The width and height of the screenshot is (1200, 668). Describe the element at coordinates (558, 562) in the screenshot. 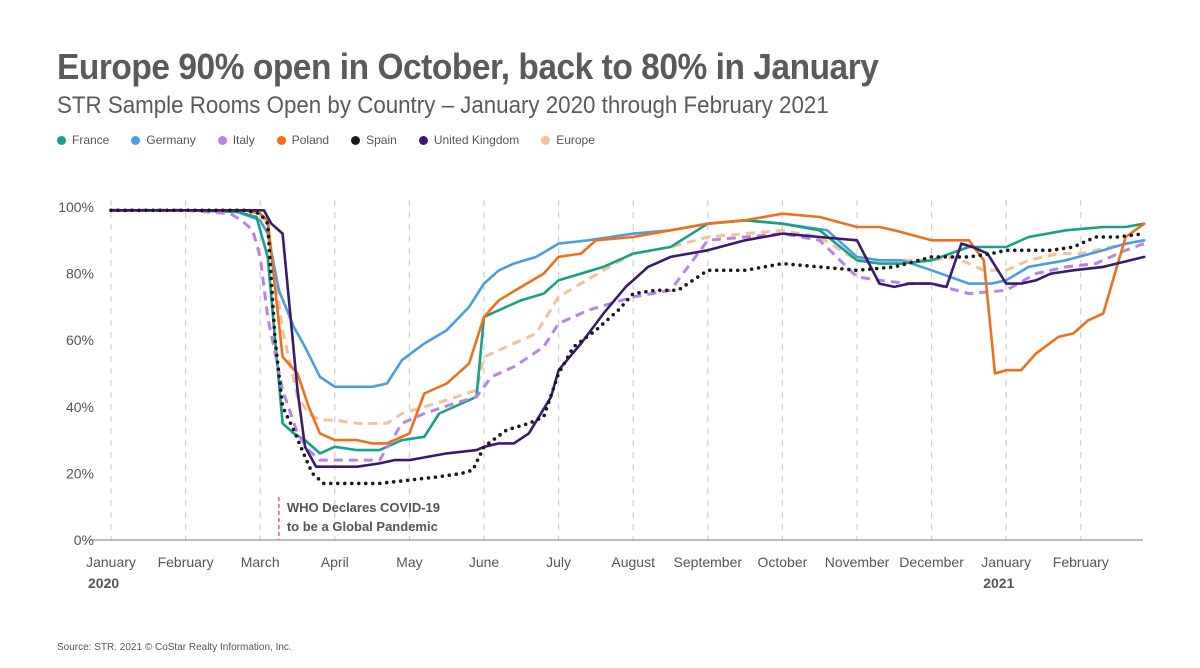

I see `x-tick-label: July` at that location.